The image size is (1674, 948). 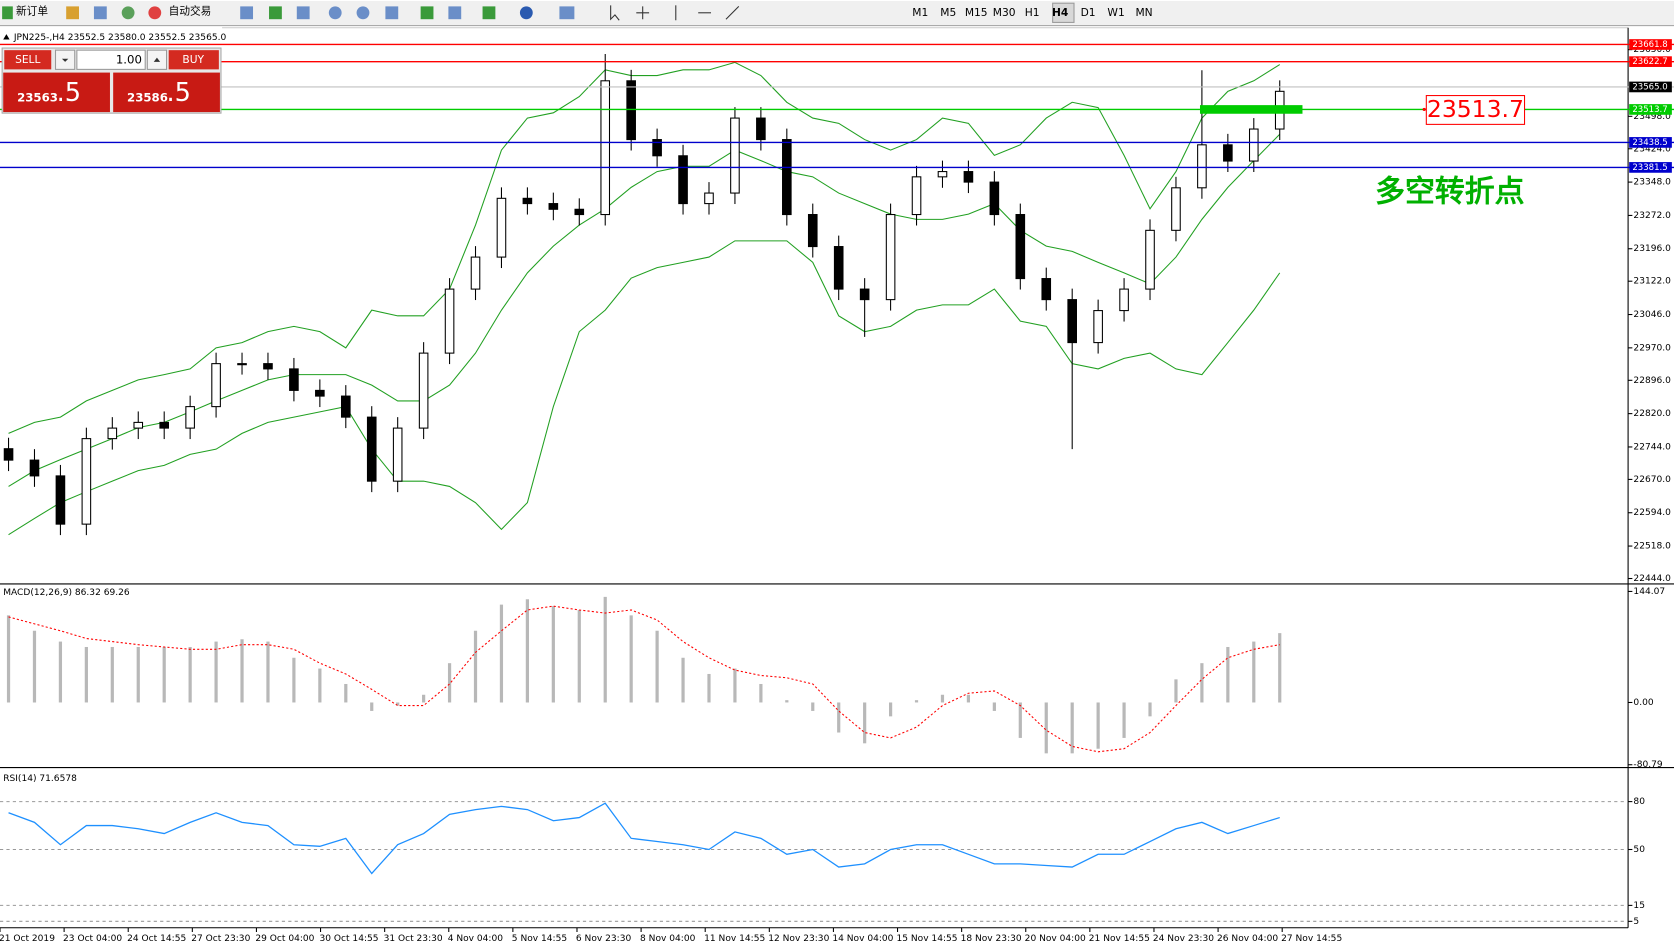 What do you see at coordinates (1649, 110) in the screenshot?
I see `price-level-label: 23513.7` at bounding box center [1649, 110].